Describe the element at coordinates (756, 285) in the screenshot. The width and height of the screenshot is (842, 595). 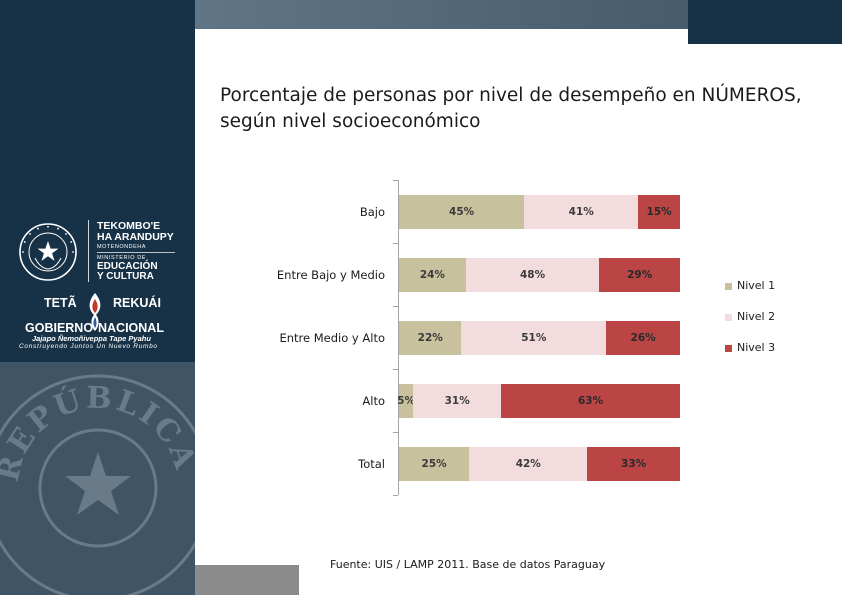
I see `legend-label: Nivel 1` at that location.